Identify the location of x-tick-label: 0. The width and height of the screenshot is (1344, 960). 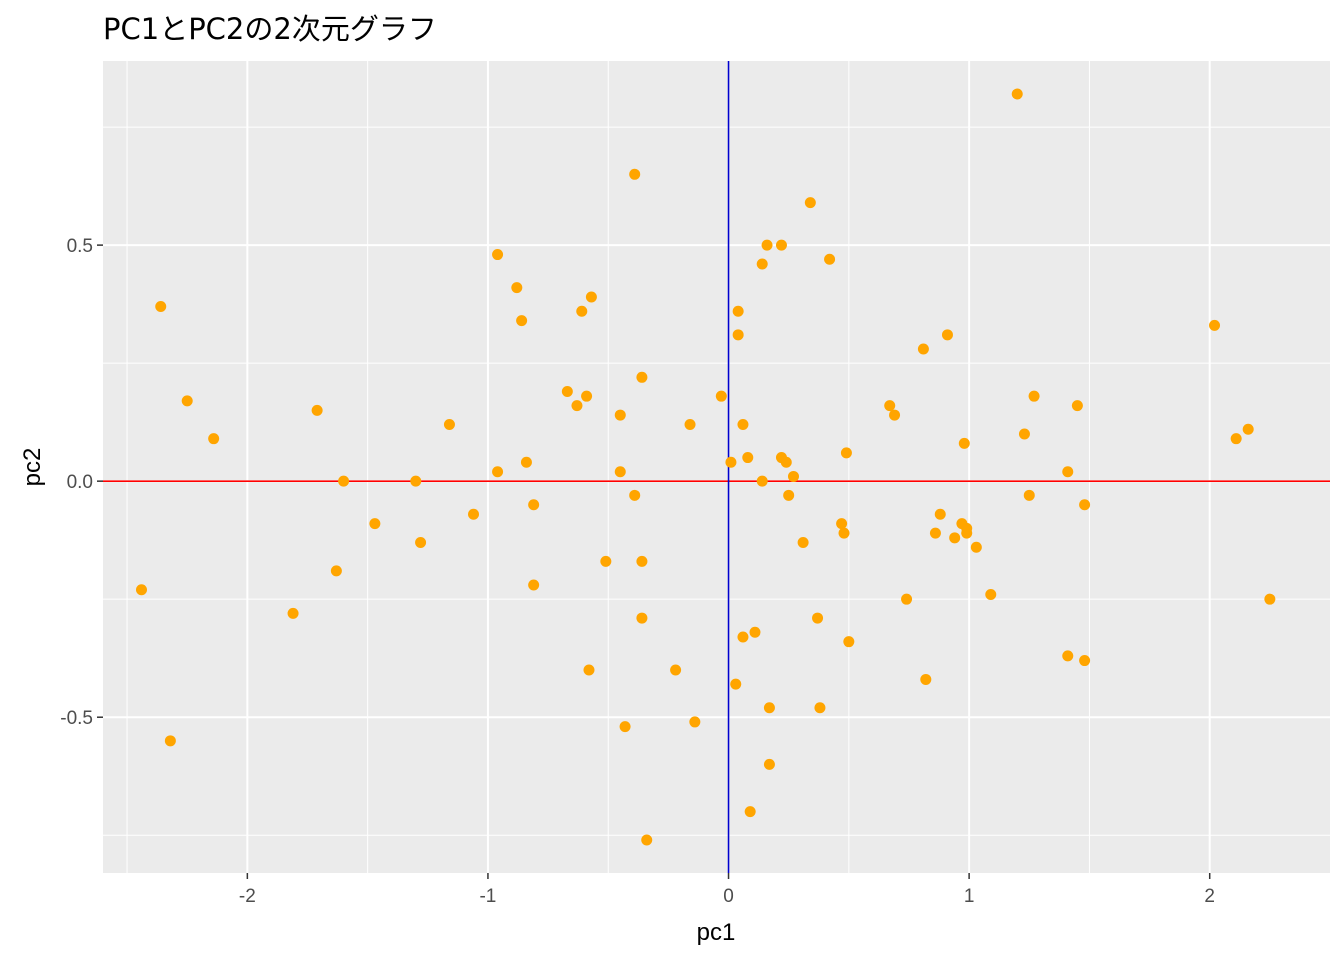
(728, 896).